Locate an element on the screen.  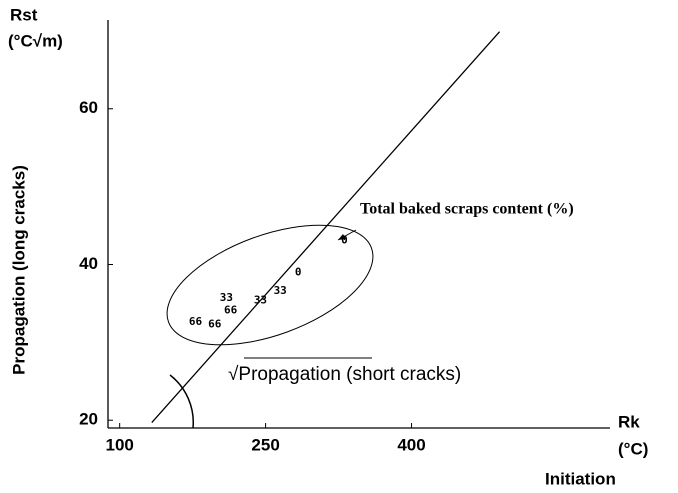
x-title: Rk is located at coordinates (629, 421).